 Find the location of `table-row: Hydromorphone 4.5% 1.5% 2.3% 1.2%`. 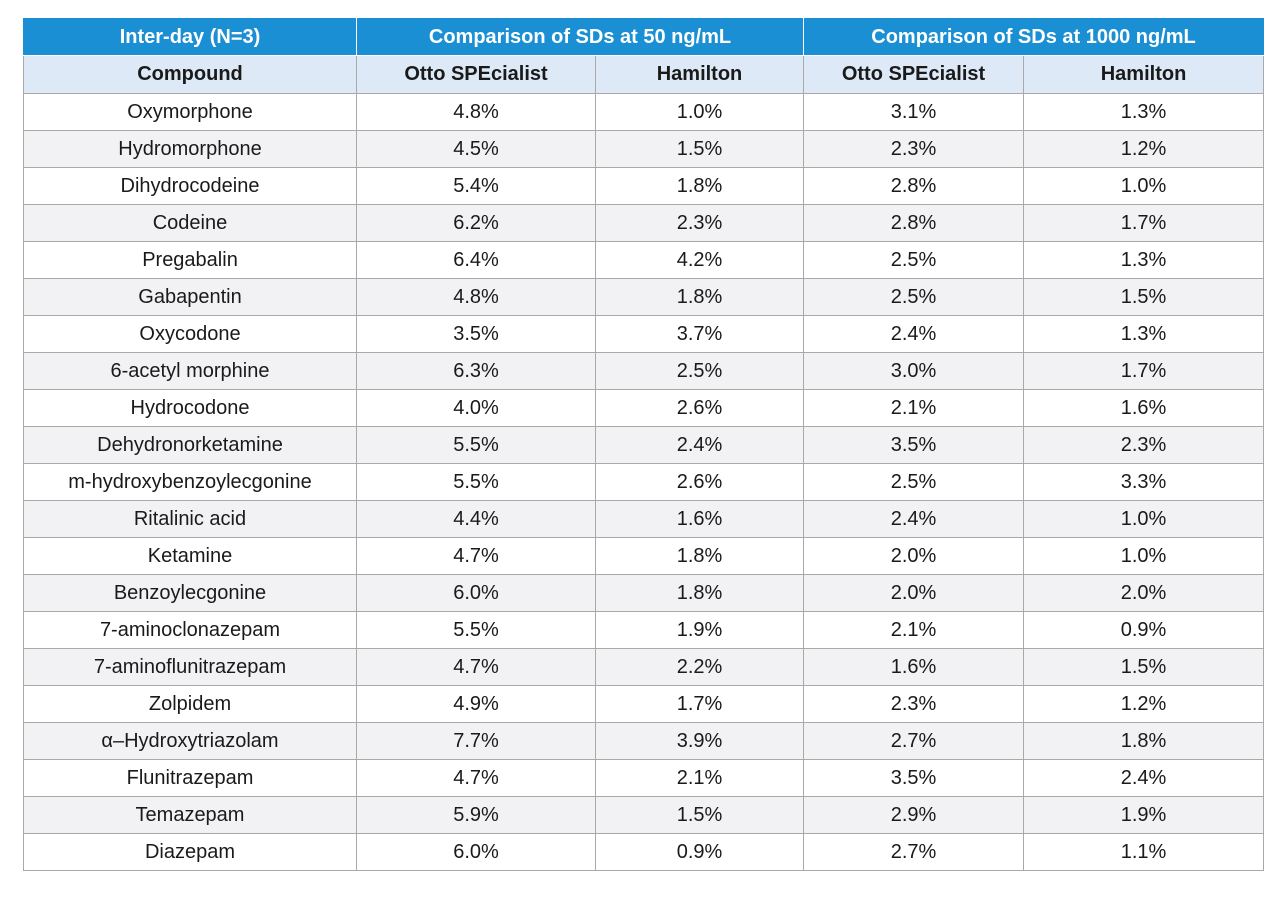

table-row: Hydromorphone 4.5% 1.5% 2.3% 1.2% is located at coordinates (644, 149).